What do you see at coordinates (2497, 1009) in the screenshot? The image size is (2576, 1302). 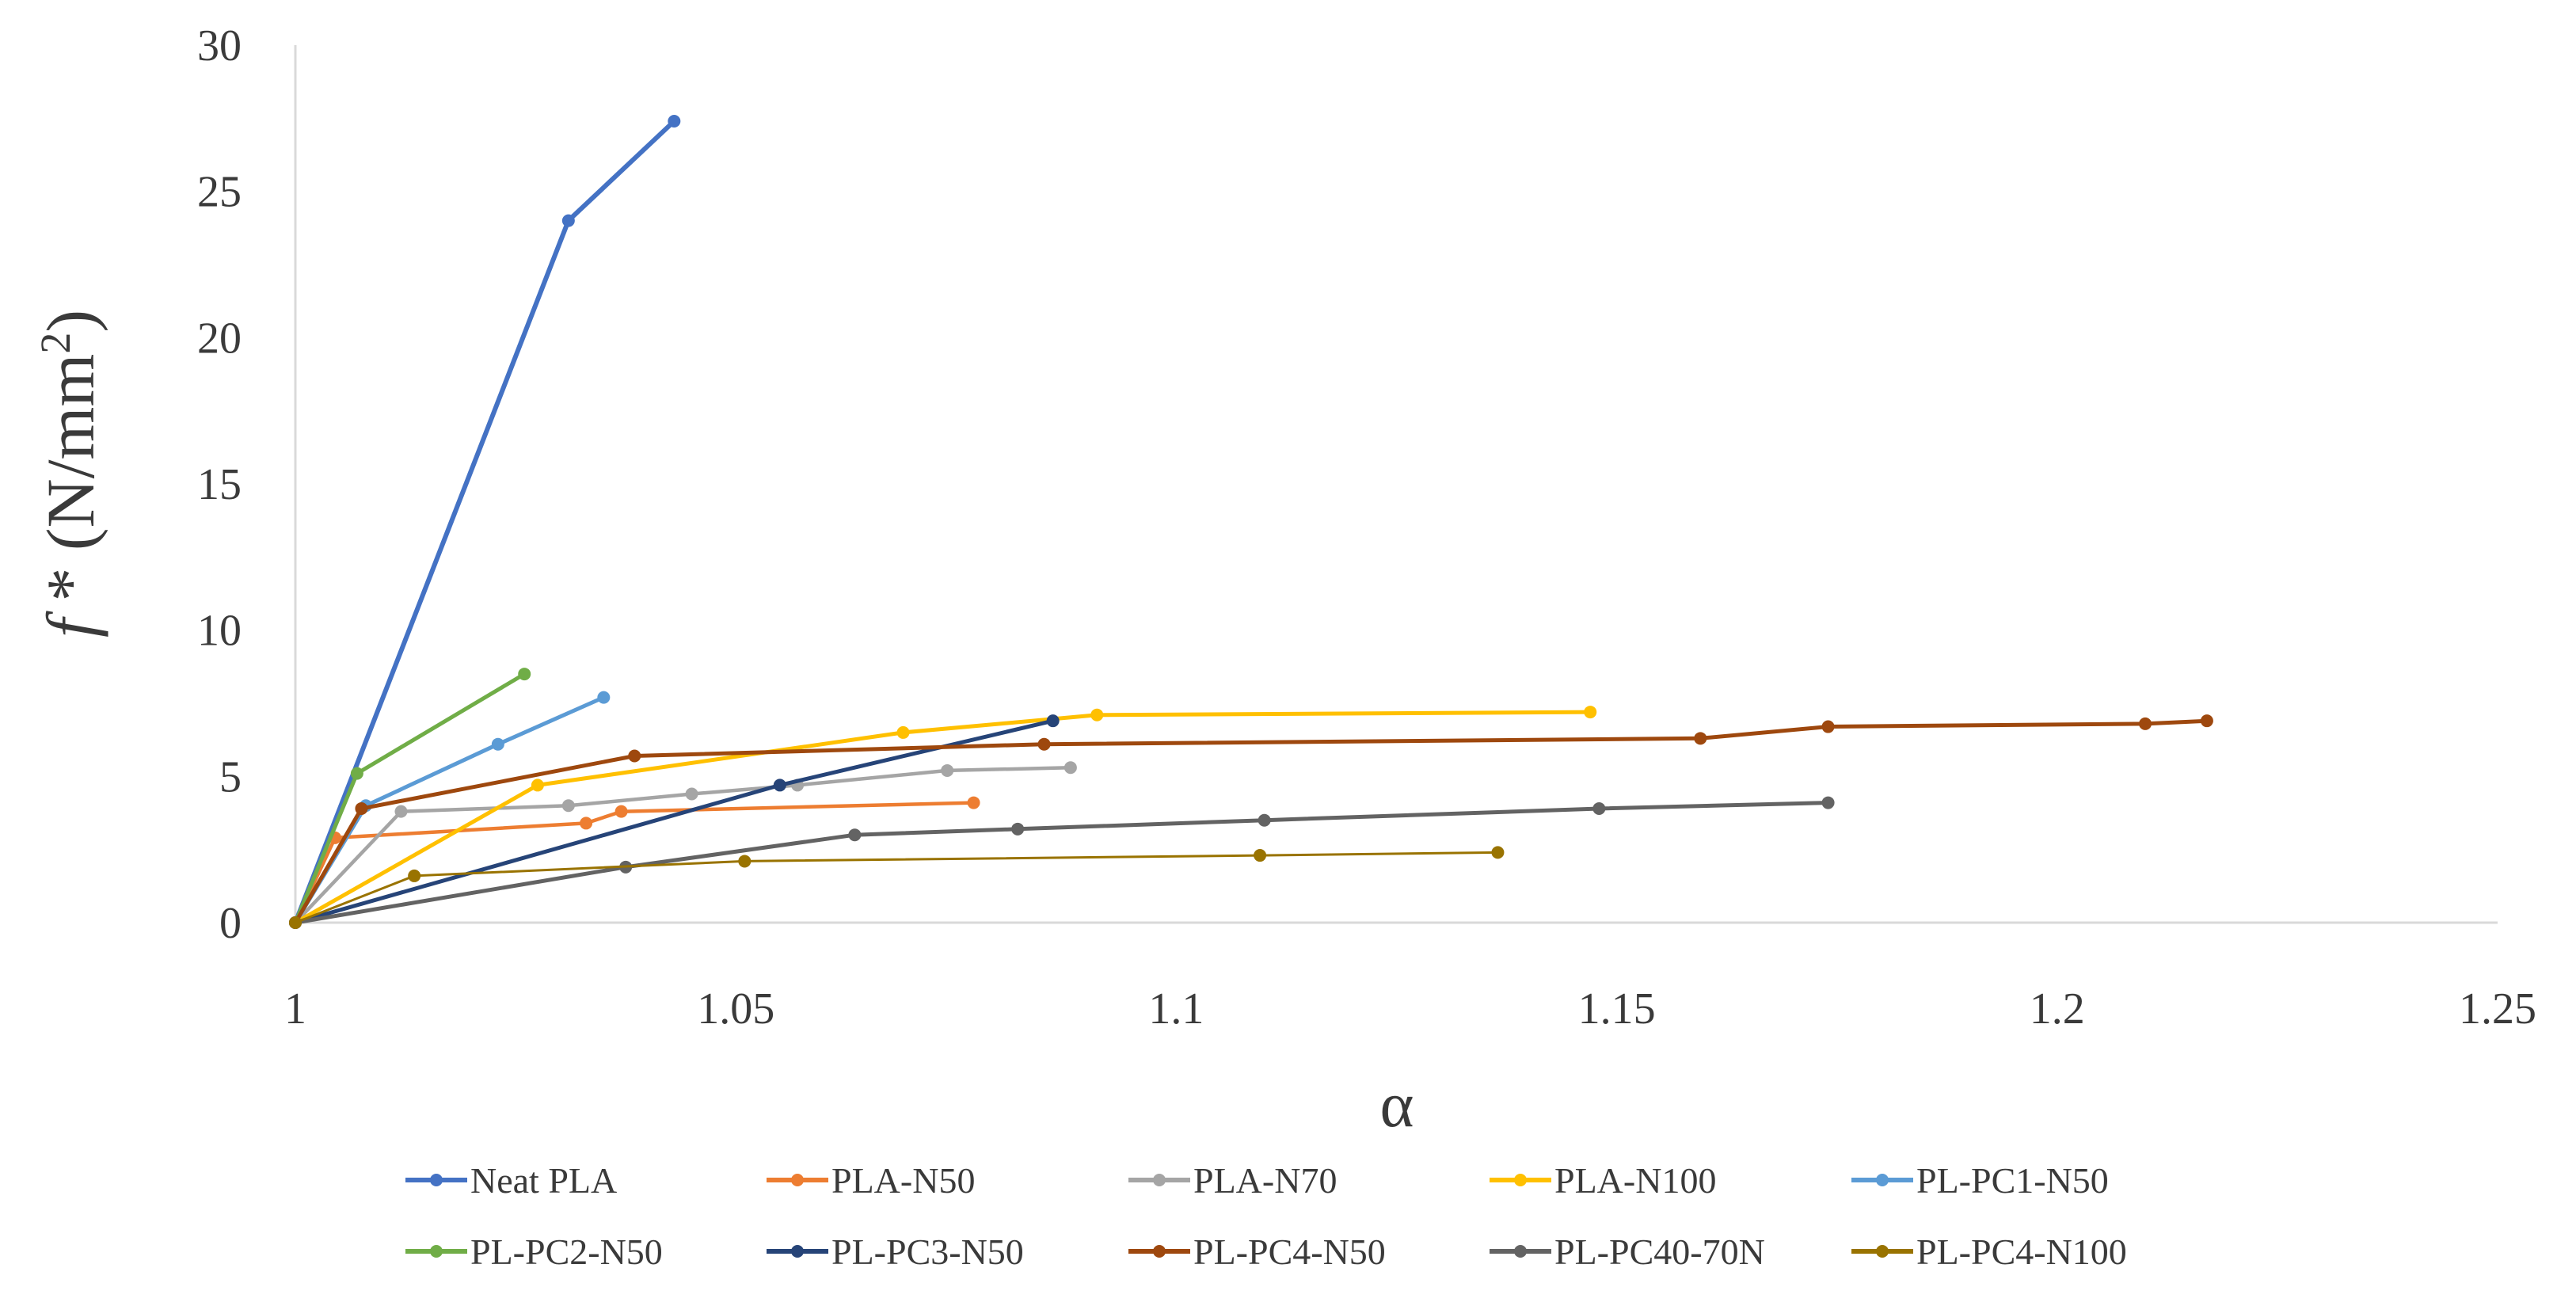 I see `x-tick-label: 1.25` at bounding box center [2497, 1009].